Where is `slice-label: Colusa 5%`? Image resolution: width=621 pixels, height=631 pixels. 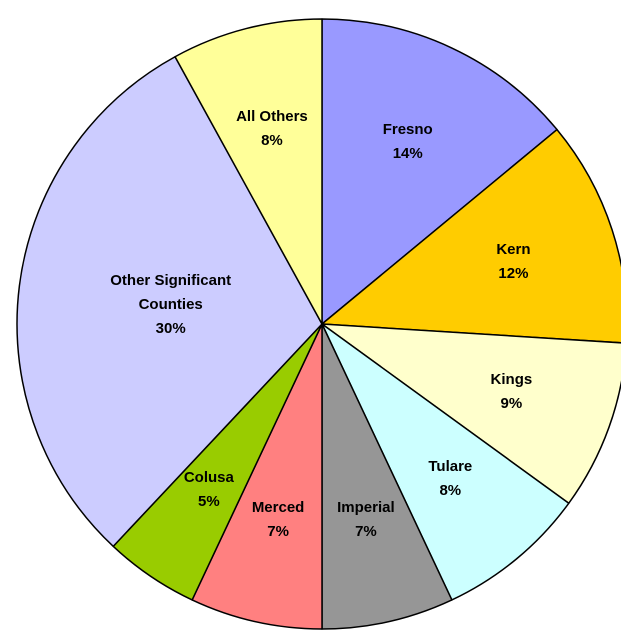 slice-label: Colusa 5% is located at coordinates (209, 490).